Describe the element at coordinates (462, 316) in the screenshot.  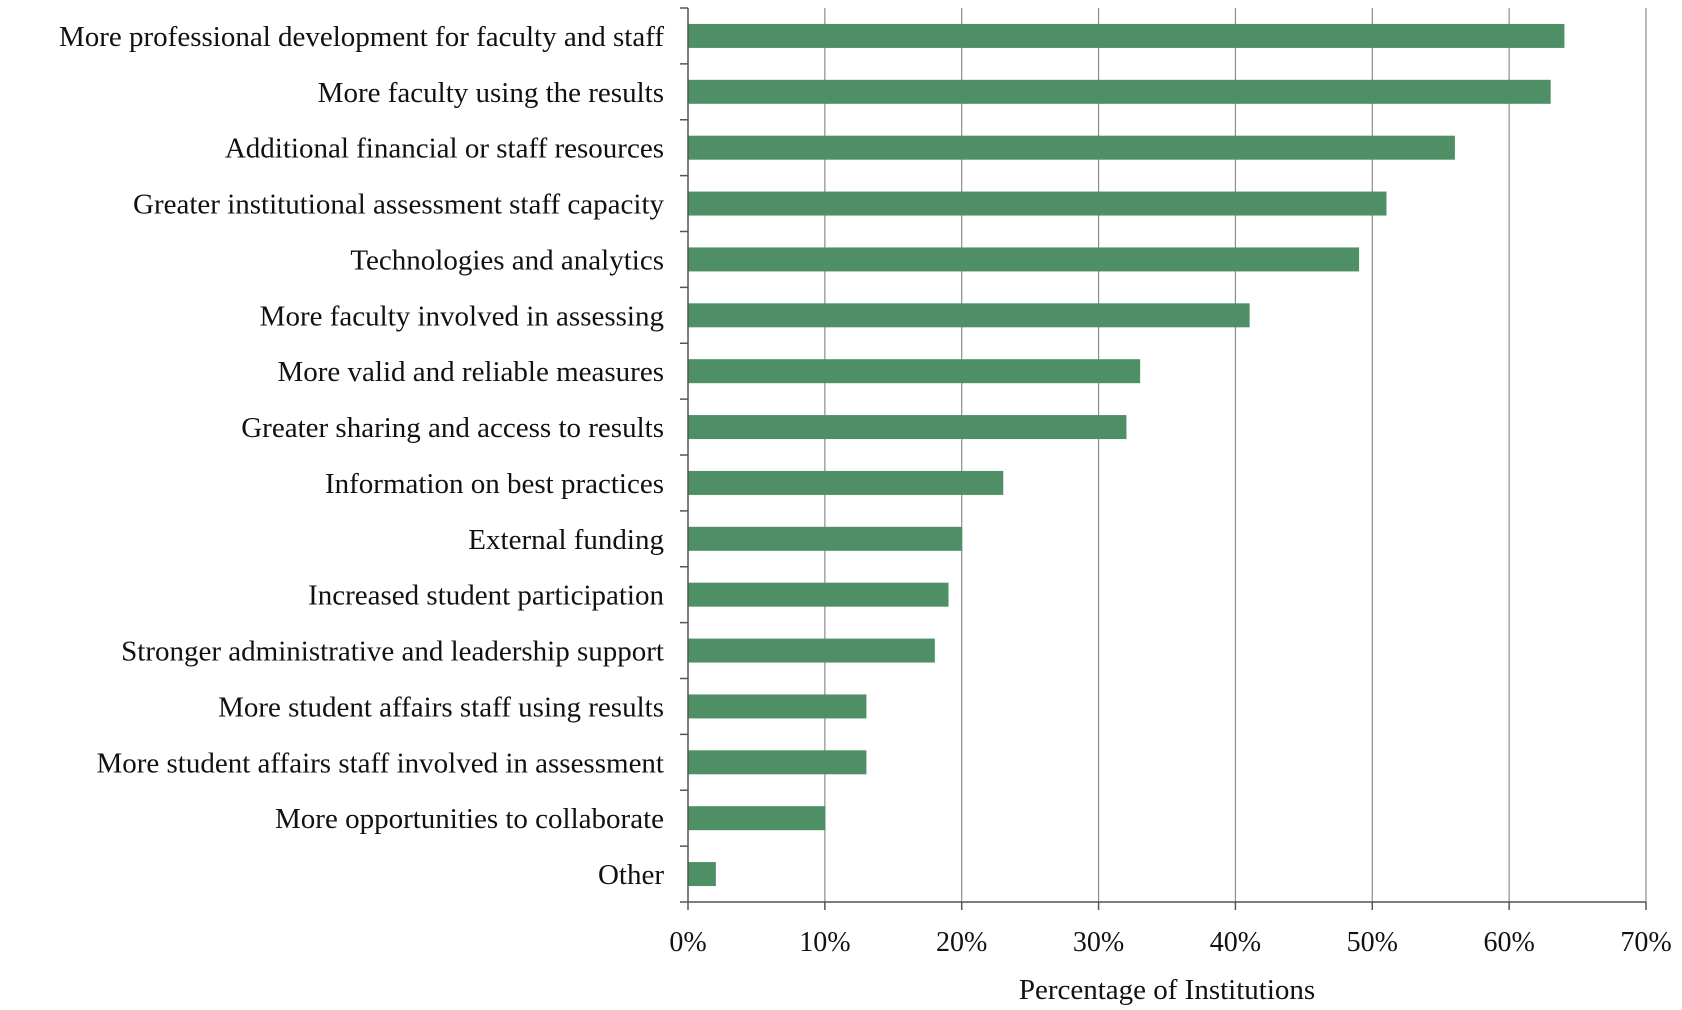
I see `category-label: More faculty involved in assessing` at that location.